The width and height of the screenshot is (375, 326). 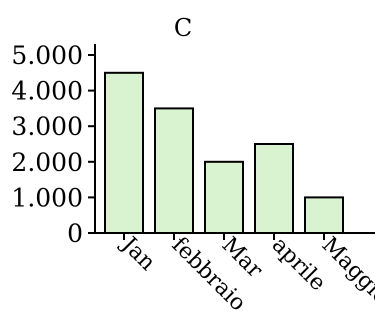 What do you see at coordinates (346, 271) in the screenshot?
I see `x-tick-label: Maggio` at bounding box center [346, 271].